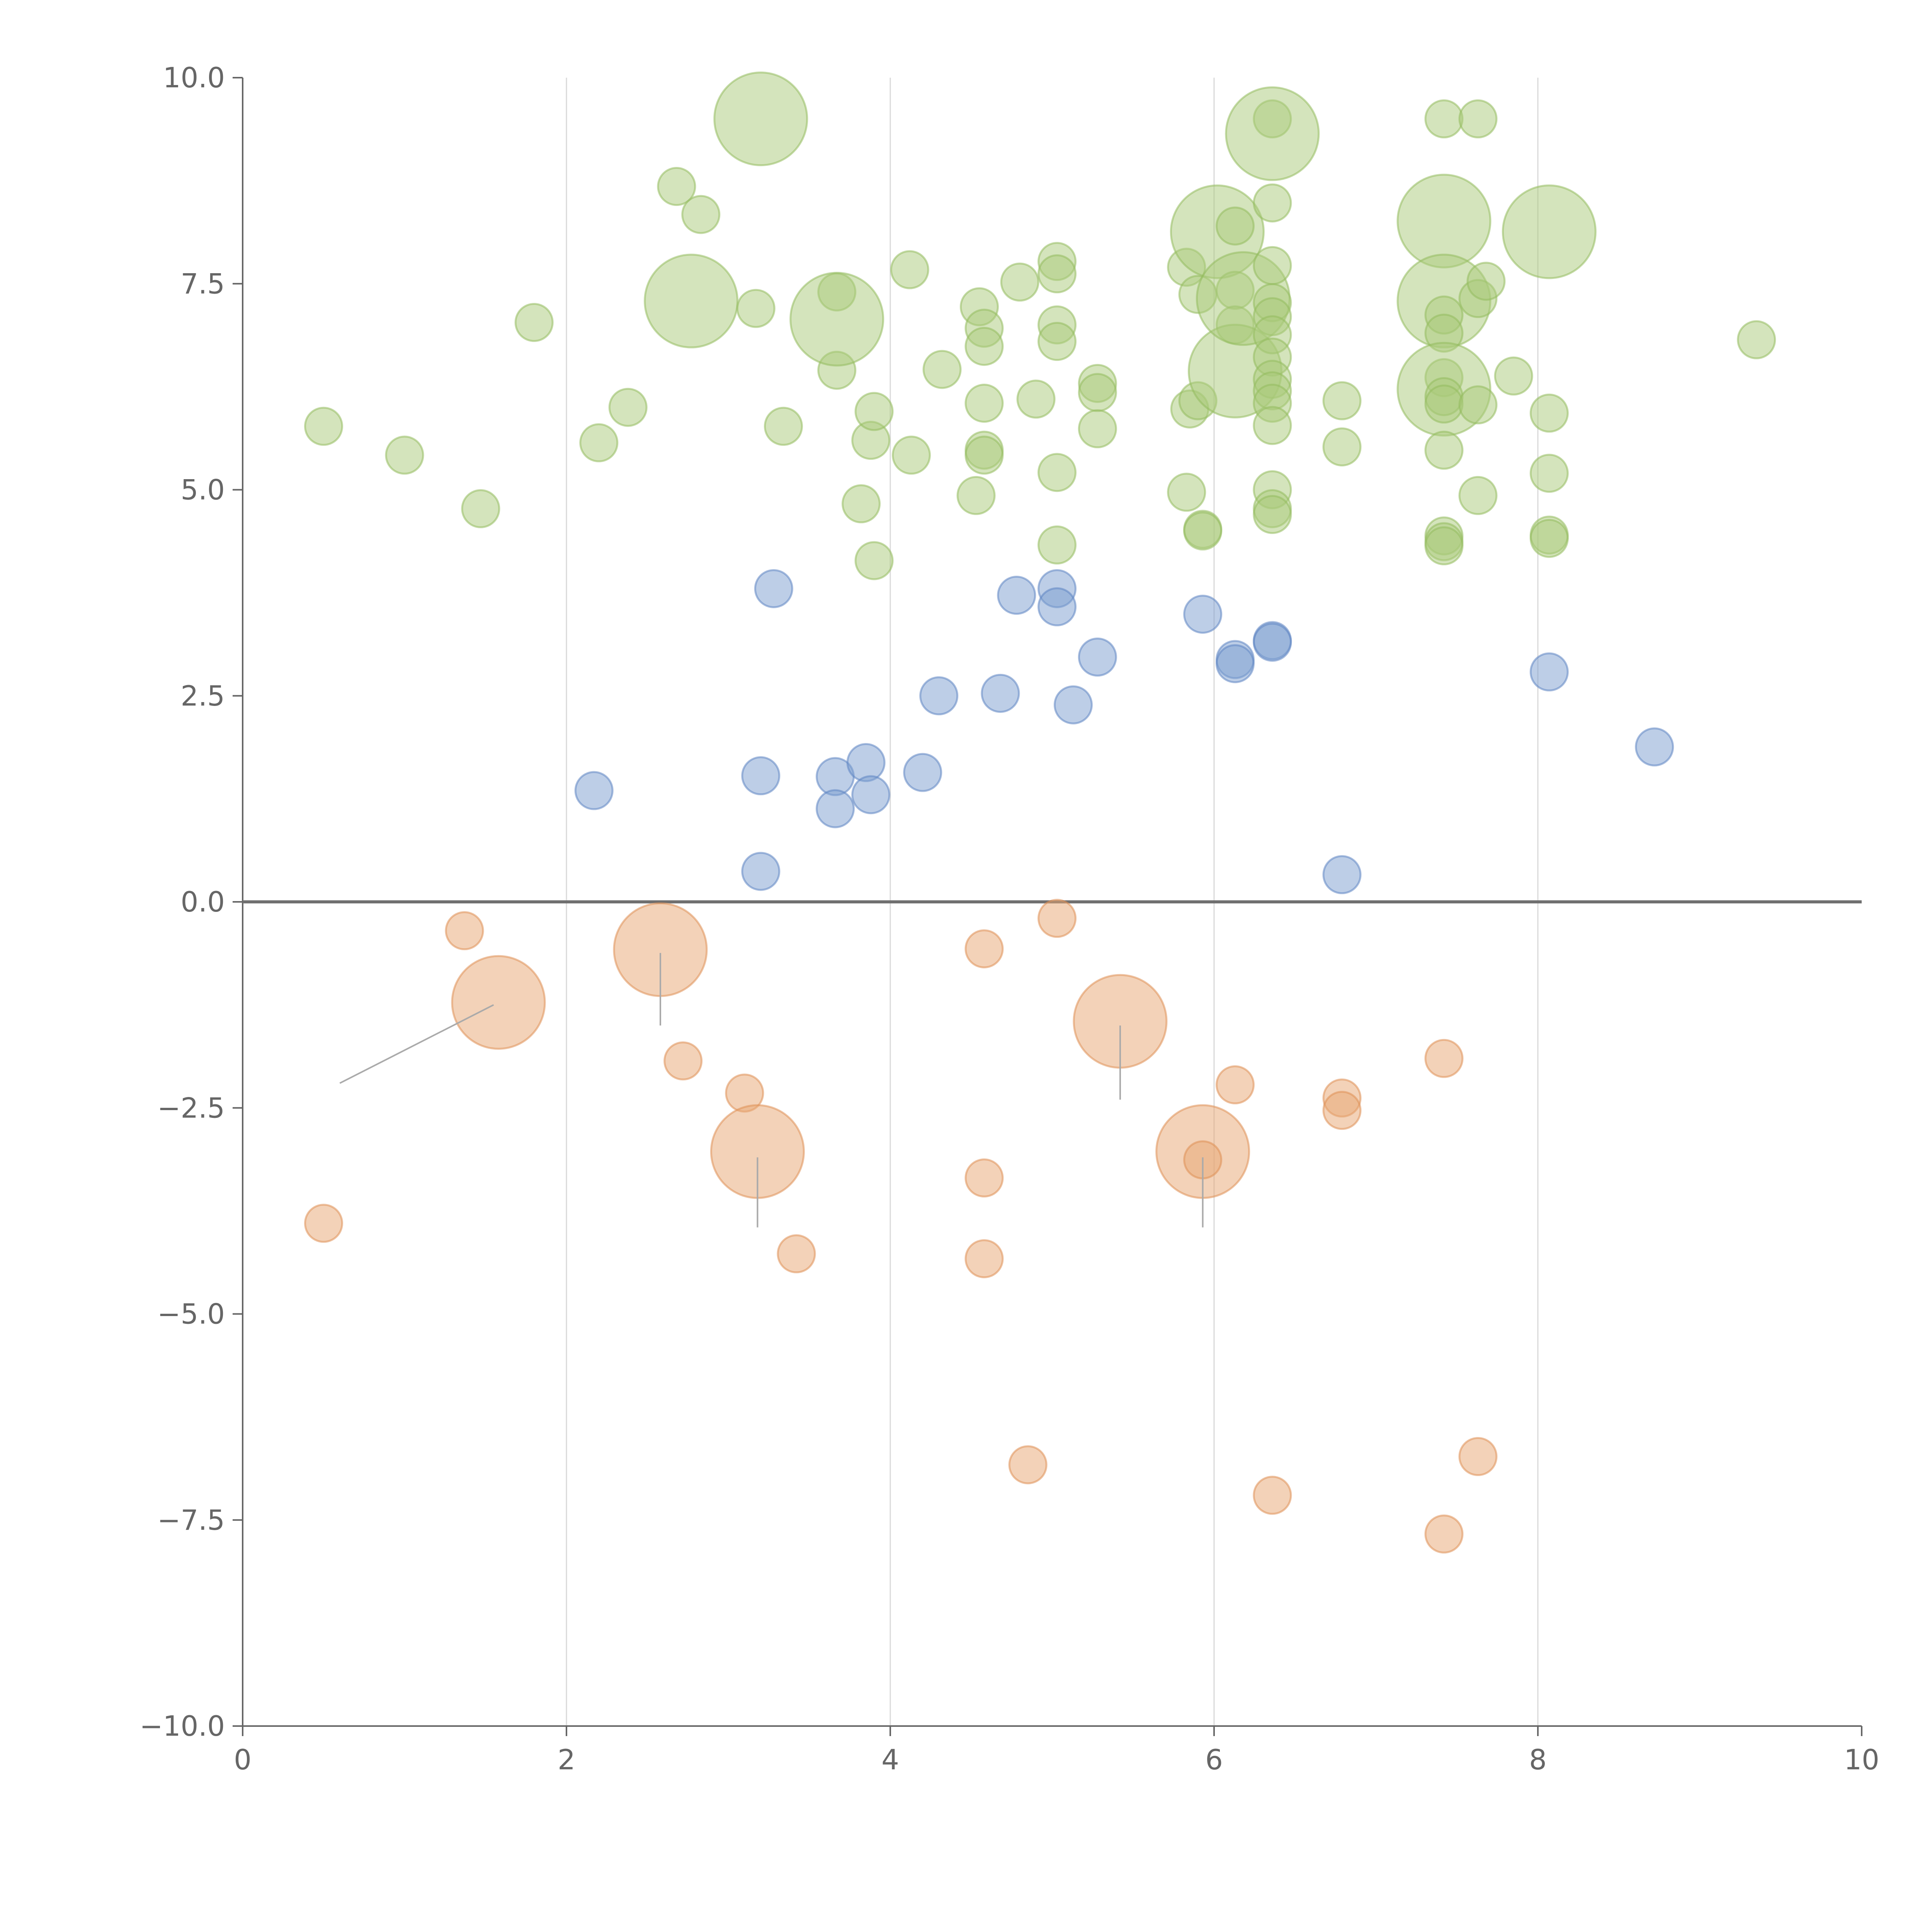 Image resolution: width=1932 pixels, height=1932 pixels. What do you see at coordinates (182, 1726) in the screenshot?
I see `y-tick-label: −10.0` at bounding box center [182, 1726].